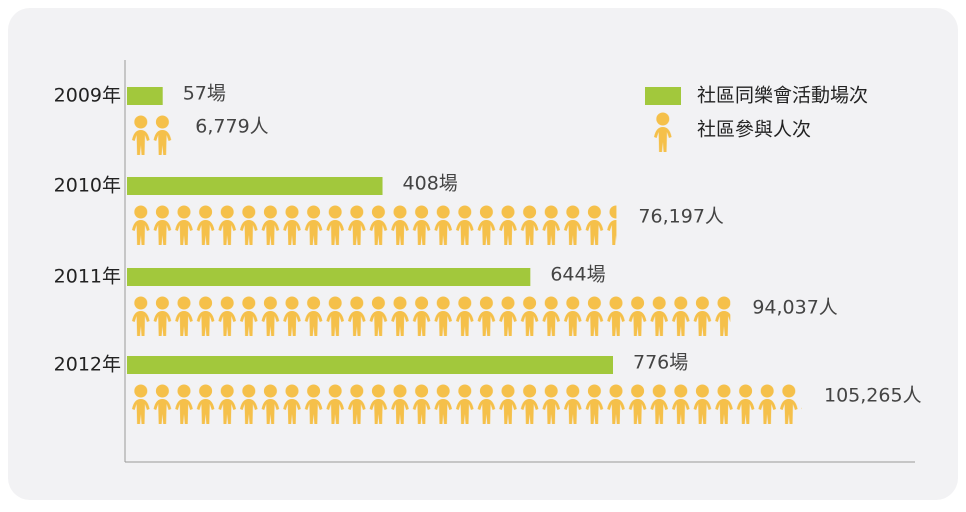  I want to click on legend-icon, so click(663, 133).